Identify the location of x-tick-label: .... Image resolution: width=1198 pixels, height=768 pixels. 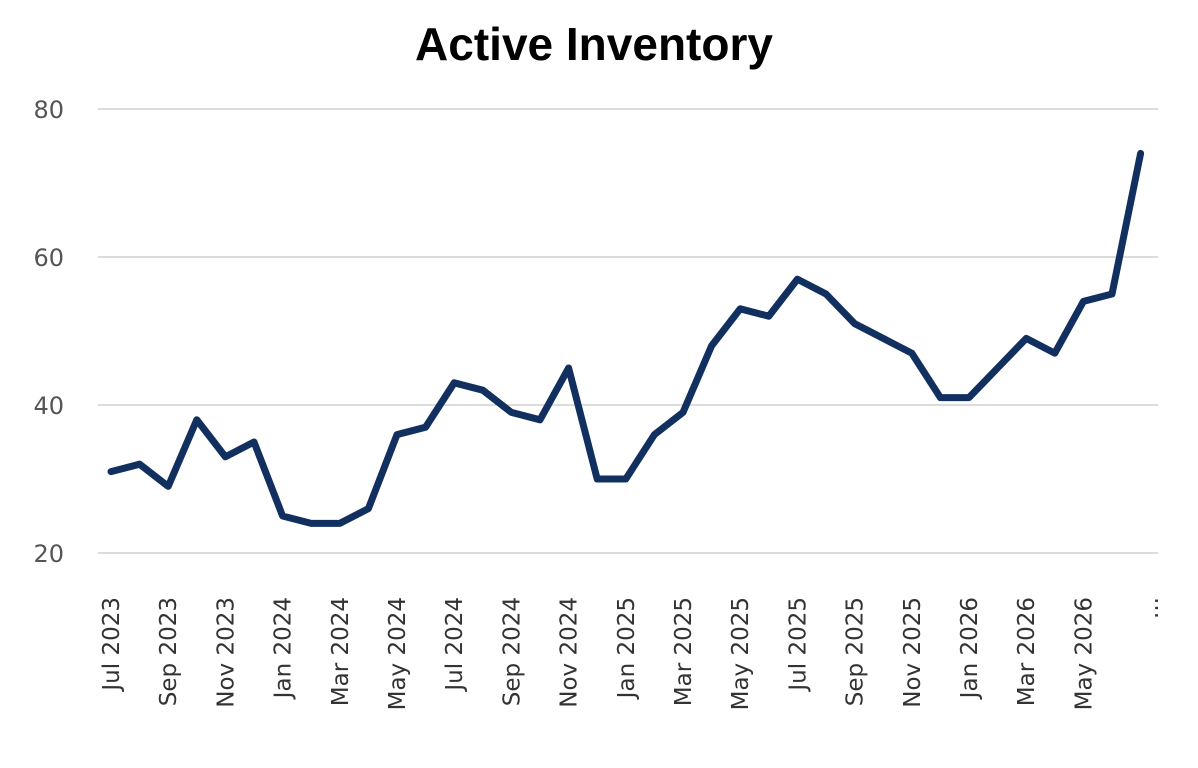
(1151, 608).